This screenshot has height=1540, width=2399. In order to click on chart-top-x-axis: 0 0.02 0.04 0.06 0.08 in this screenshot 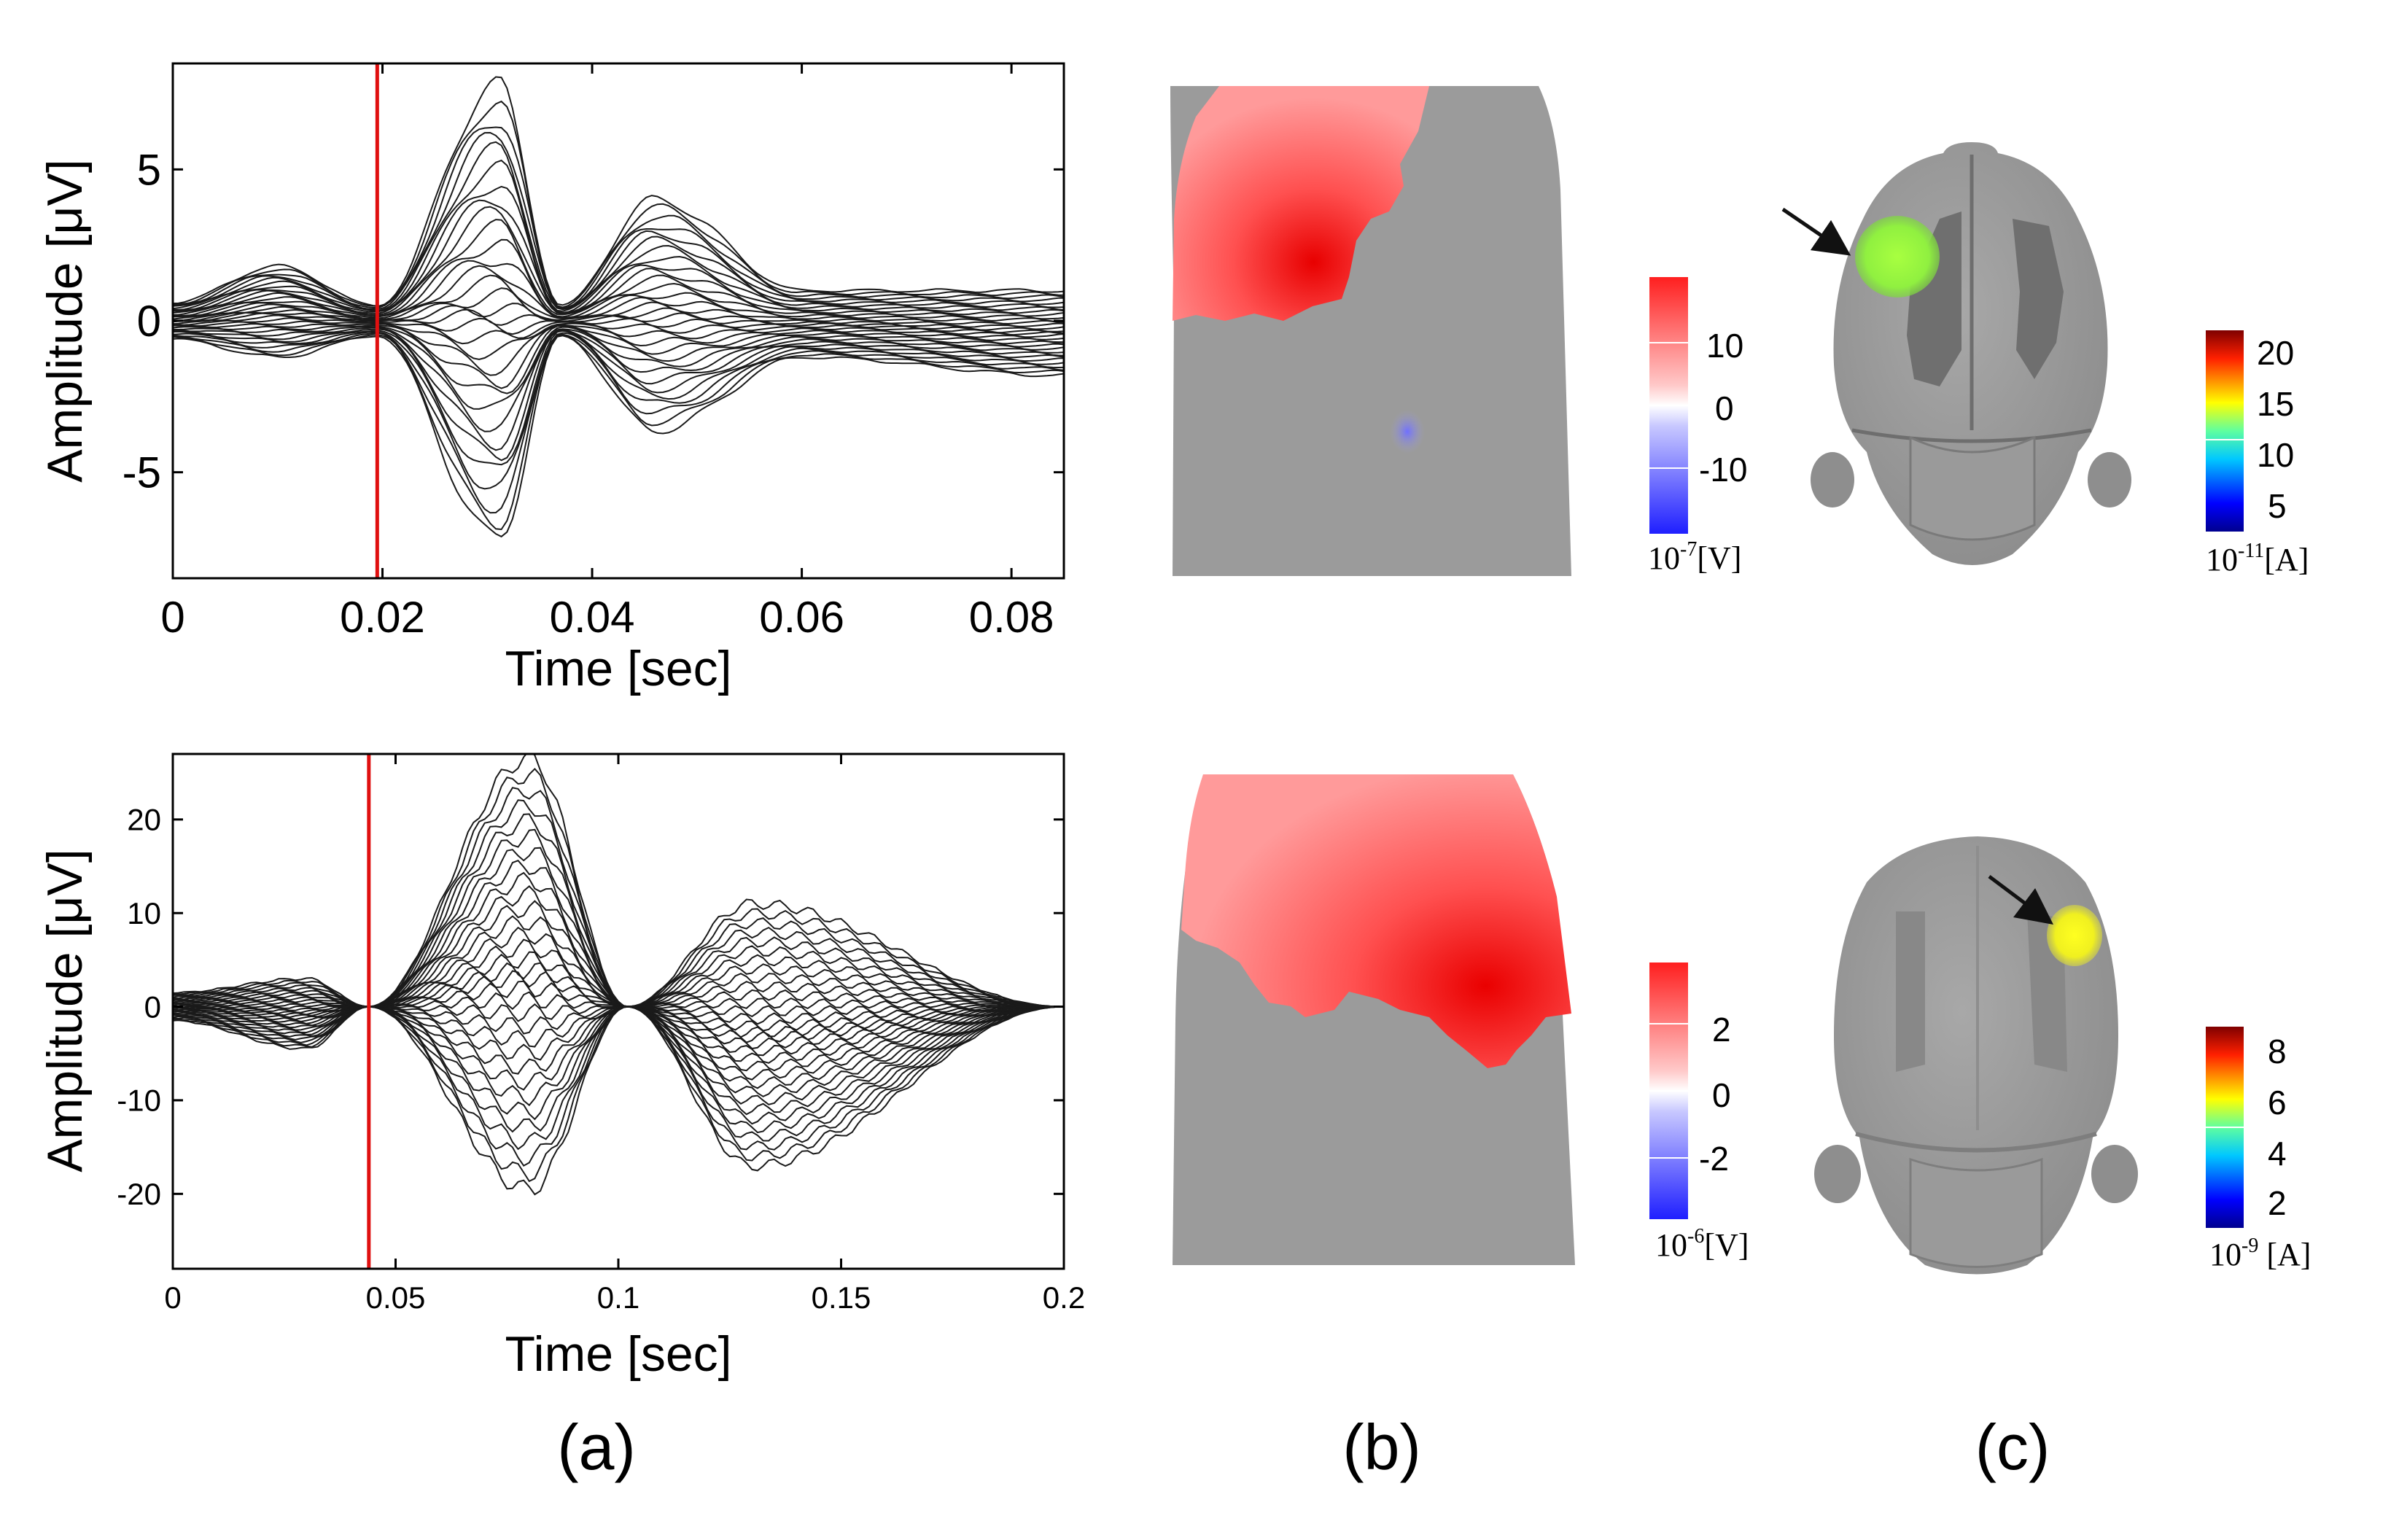, I will do `click(607, 352)`.